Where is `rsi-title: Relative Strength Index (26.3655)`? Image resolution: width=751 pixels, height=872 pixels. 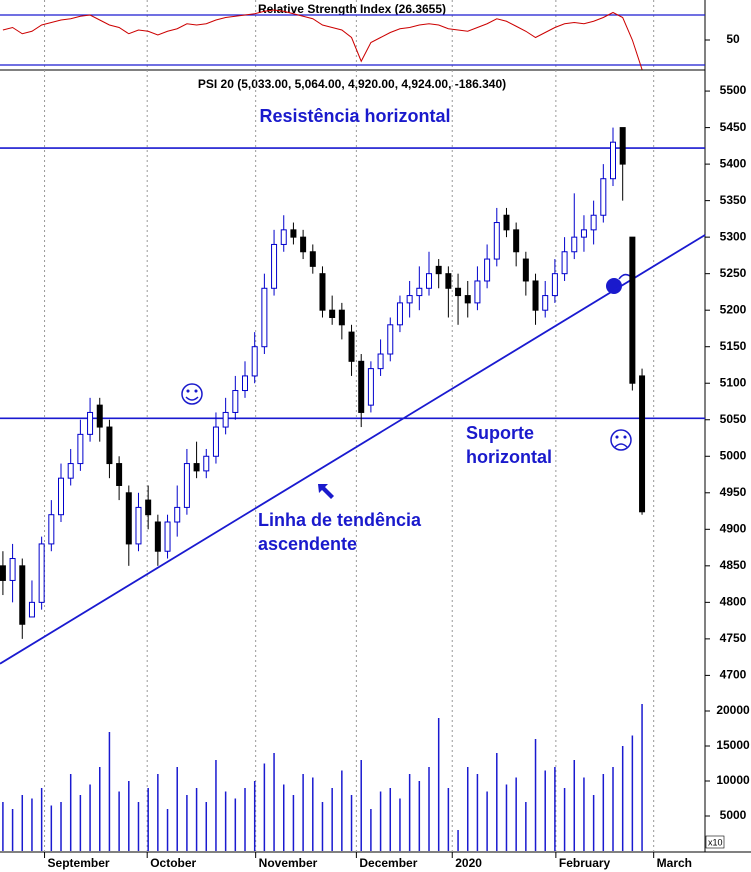 rsi-title: Relative Strength Index (26.3655) is located at coordinates (352, 9).